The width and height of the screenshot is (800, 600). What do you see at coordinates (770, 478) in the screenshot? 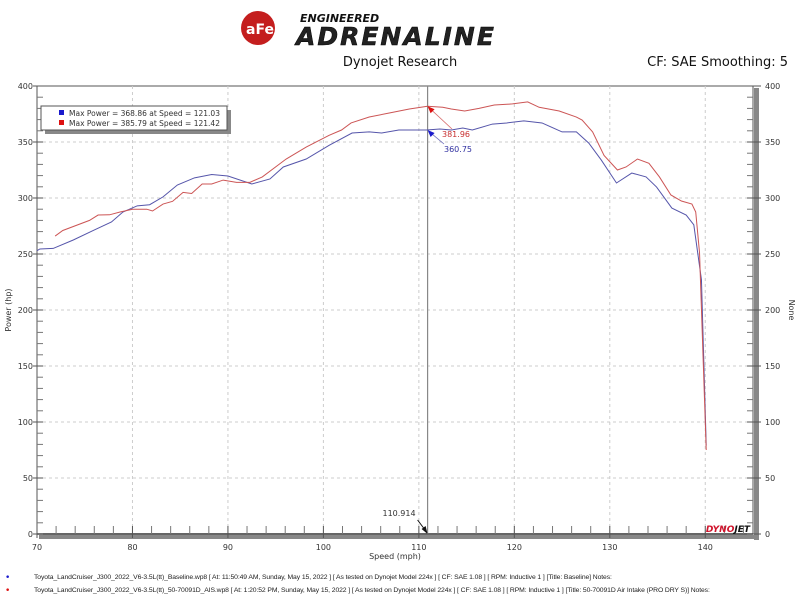
I see `y2-tick-label: 50` at bounding box center [770, 478].